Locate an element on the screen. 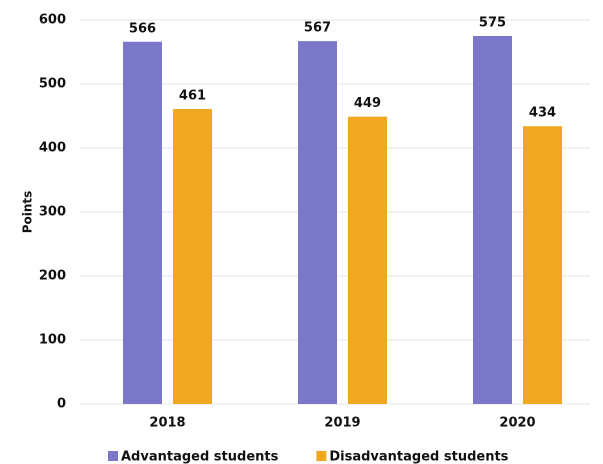  y-tick-label: 600 is located at coordinates (52, 20).